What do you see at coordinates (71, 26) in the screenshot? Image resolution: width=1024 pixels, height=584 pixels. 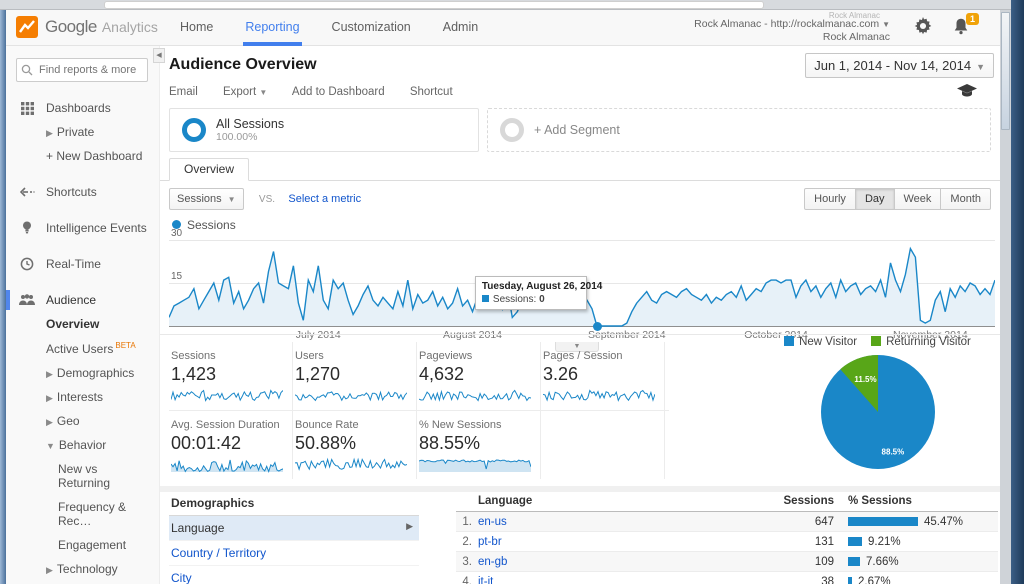 I see `logo-google-text: Google` at bounding box center [71, 26].